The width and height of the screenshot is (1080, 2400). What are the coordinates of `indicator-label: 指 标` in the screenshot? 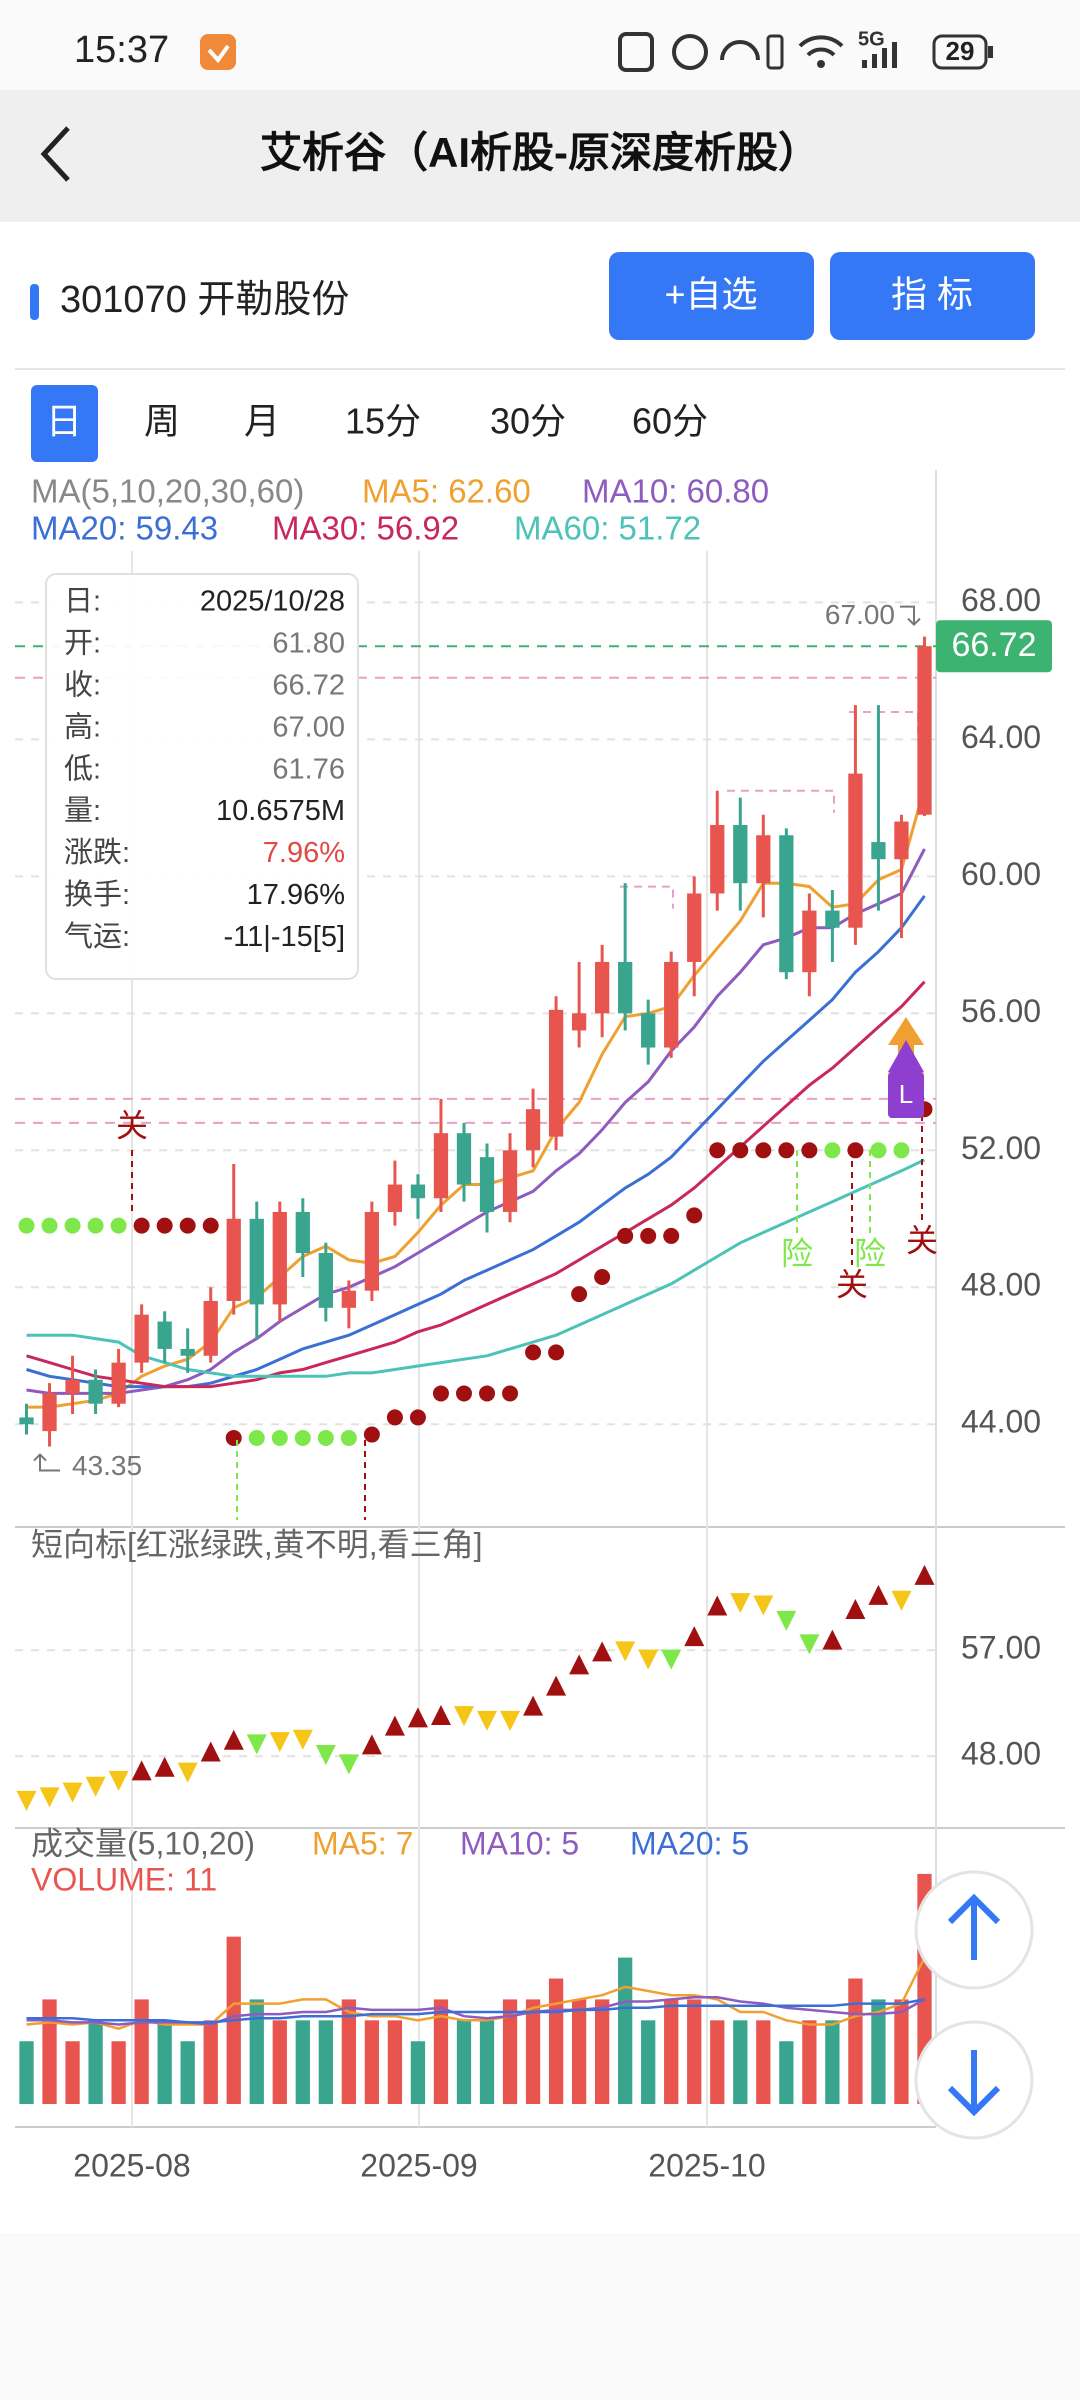 It's located at (932, 294).